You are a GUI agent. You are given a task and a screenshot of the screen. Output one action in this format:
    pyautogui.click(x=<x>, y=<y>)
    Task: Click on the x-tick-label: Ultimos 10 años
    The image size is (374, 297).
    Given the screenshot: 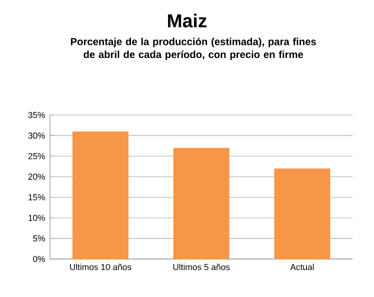 What is the action you would take?
    pyautogui.click(x=101, y=267)
    